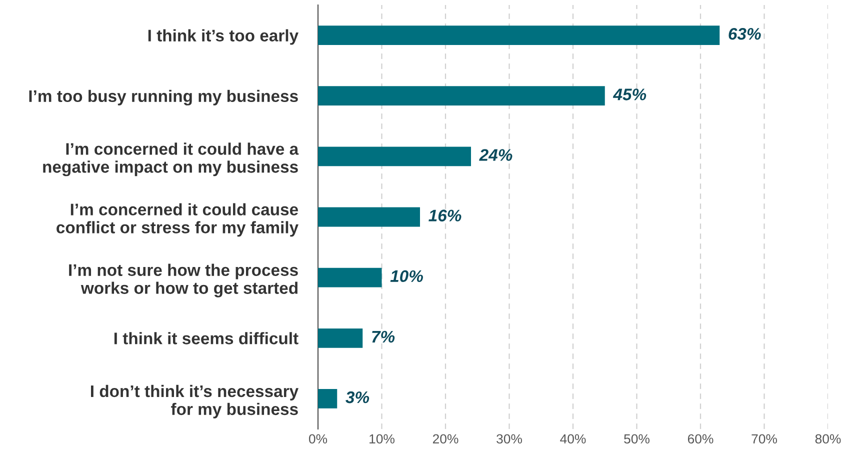  Describe the element at coordinates (318, 439) in the screenshot. I see `x-tick-label: 0%` at that location.